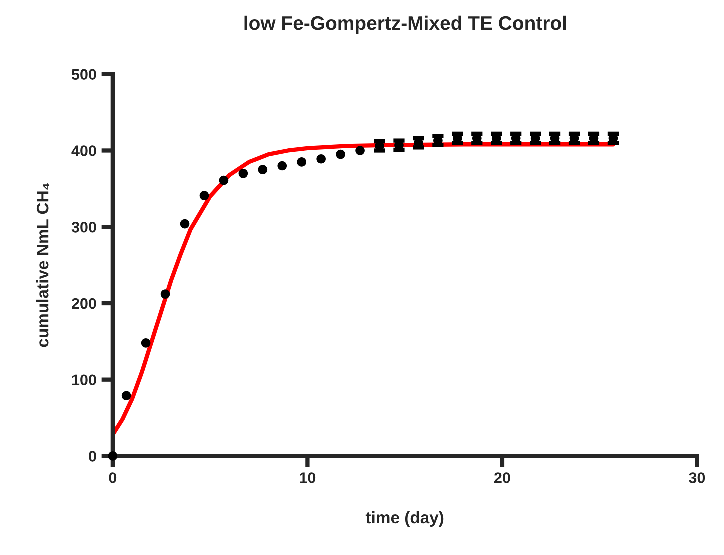 The width and height of the screenshot is (724, 555). I want to click on y-tick-label: 100, so click(84, 380).